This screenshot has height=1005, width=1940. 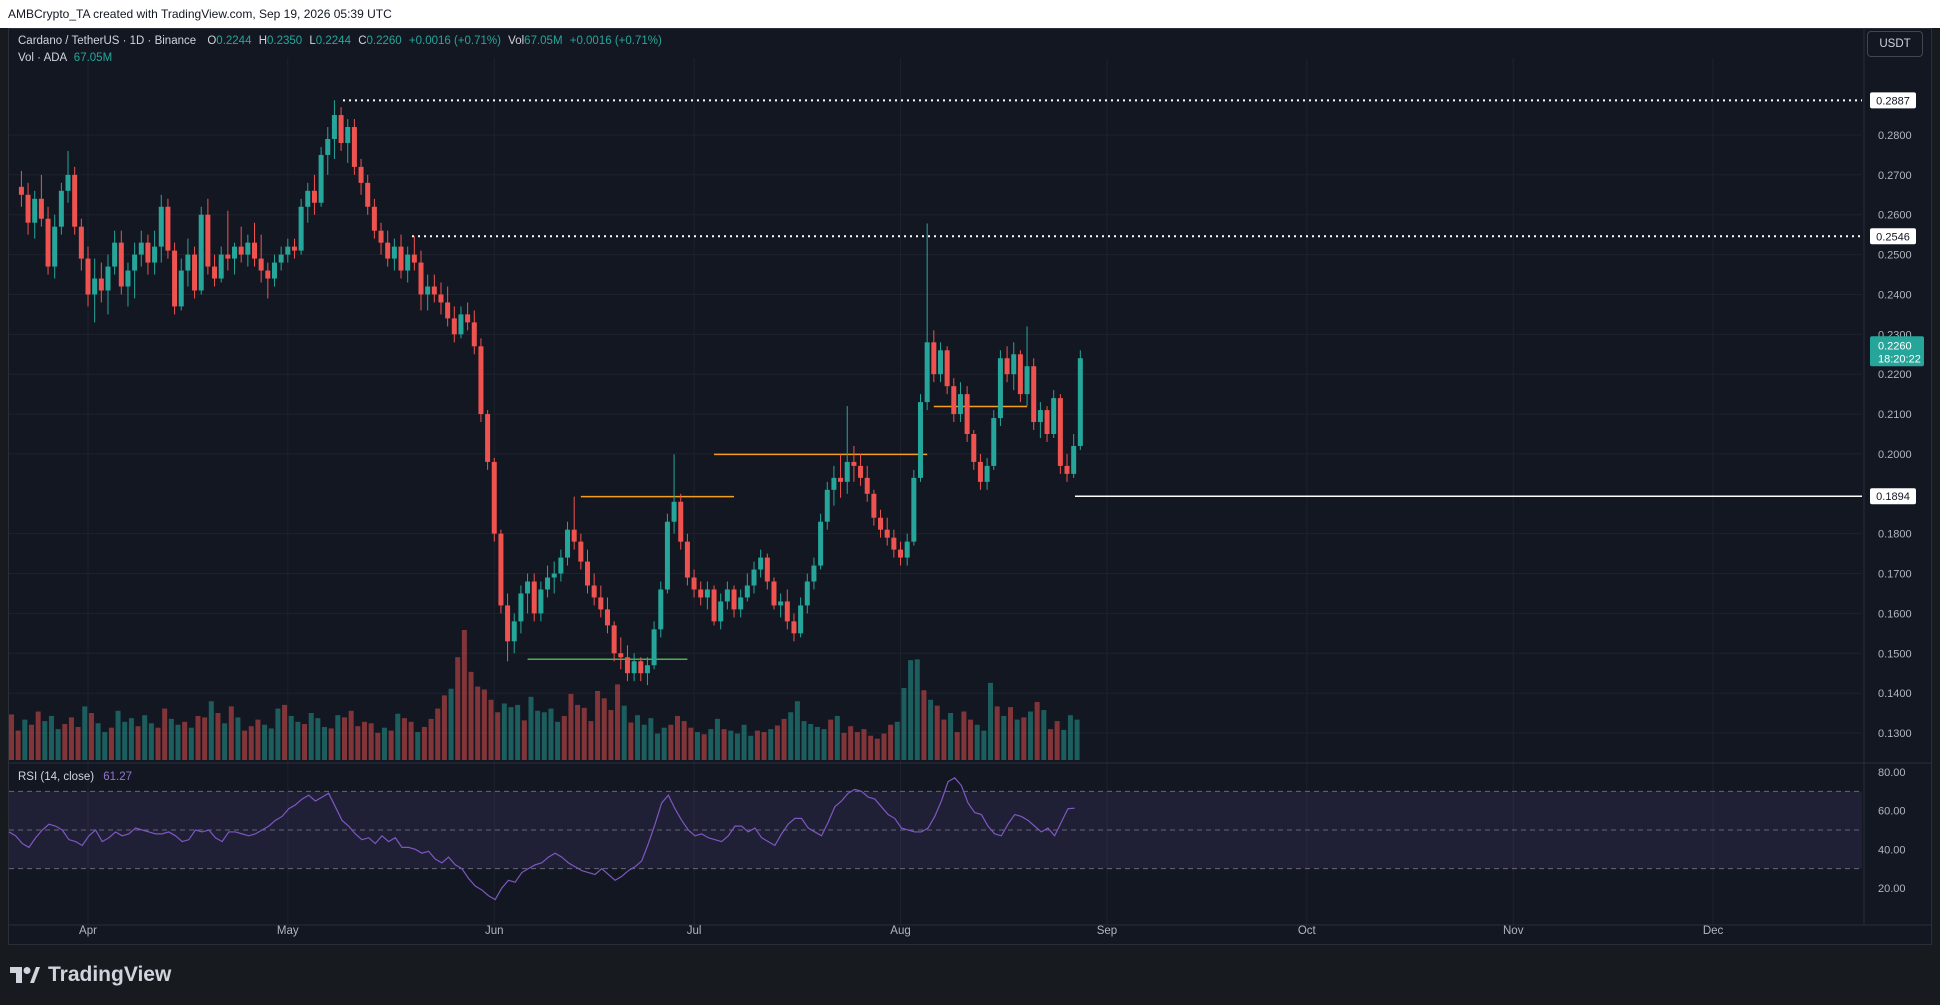 What do you see at coordinates (615, 41) in the screenshot?
I see `vol-change: +0.0016 (+0.71%)` at bounding box center [615, 41].